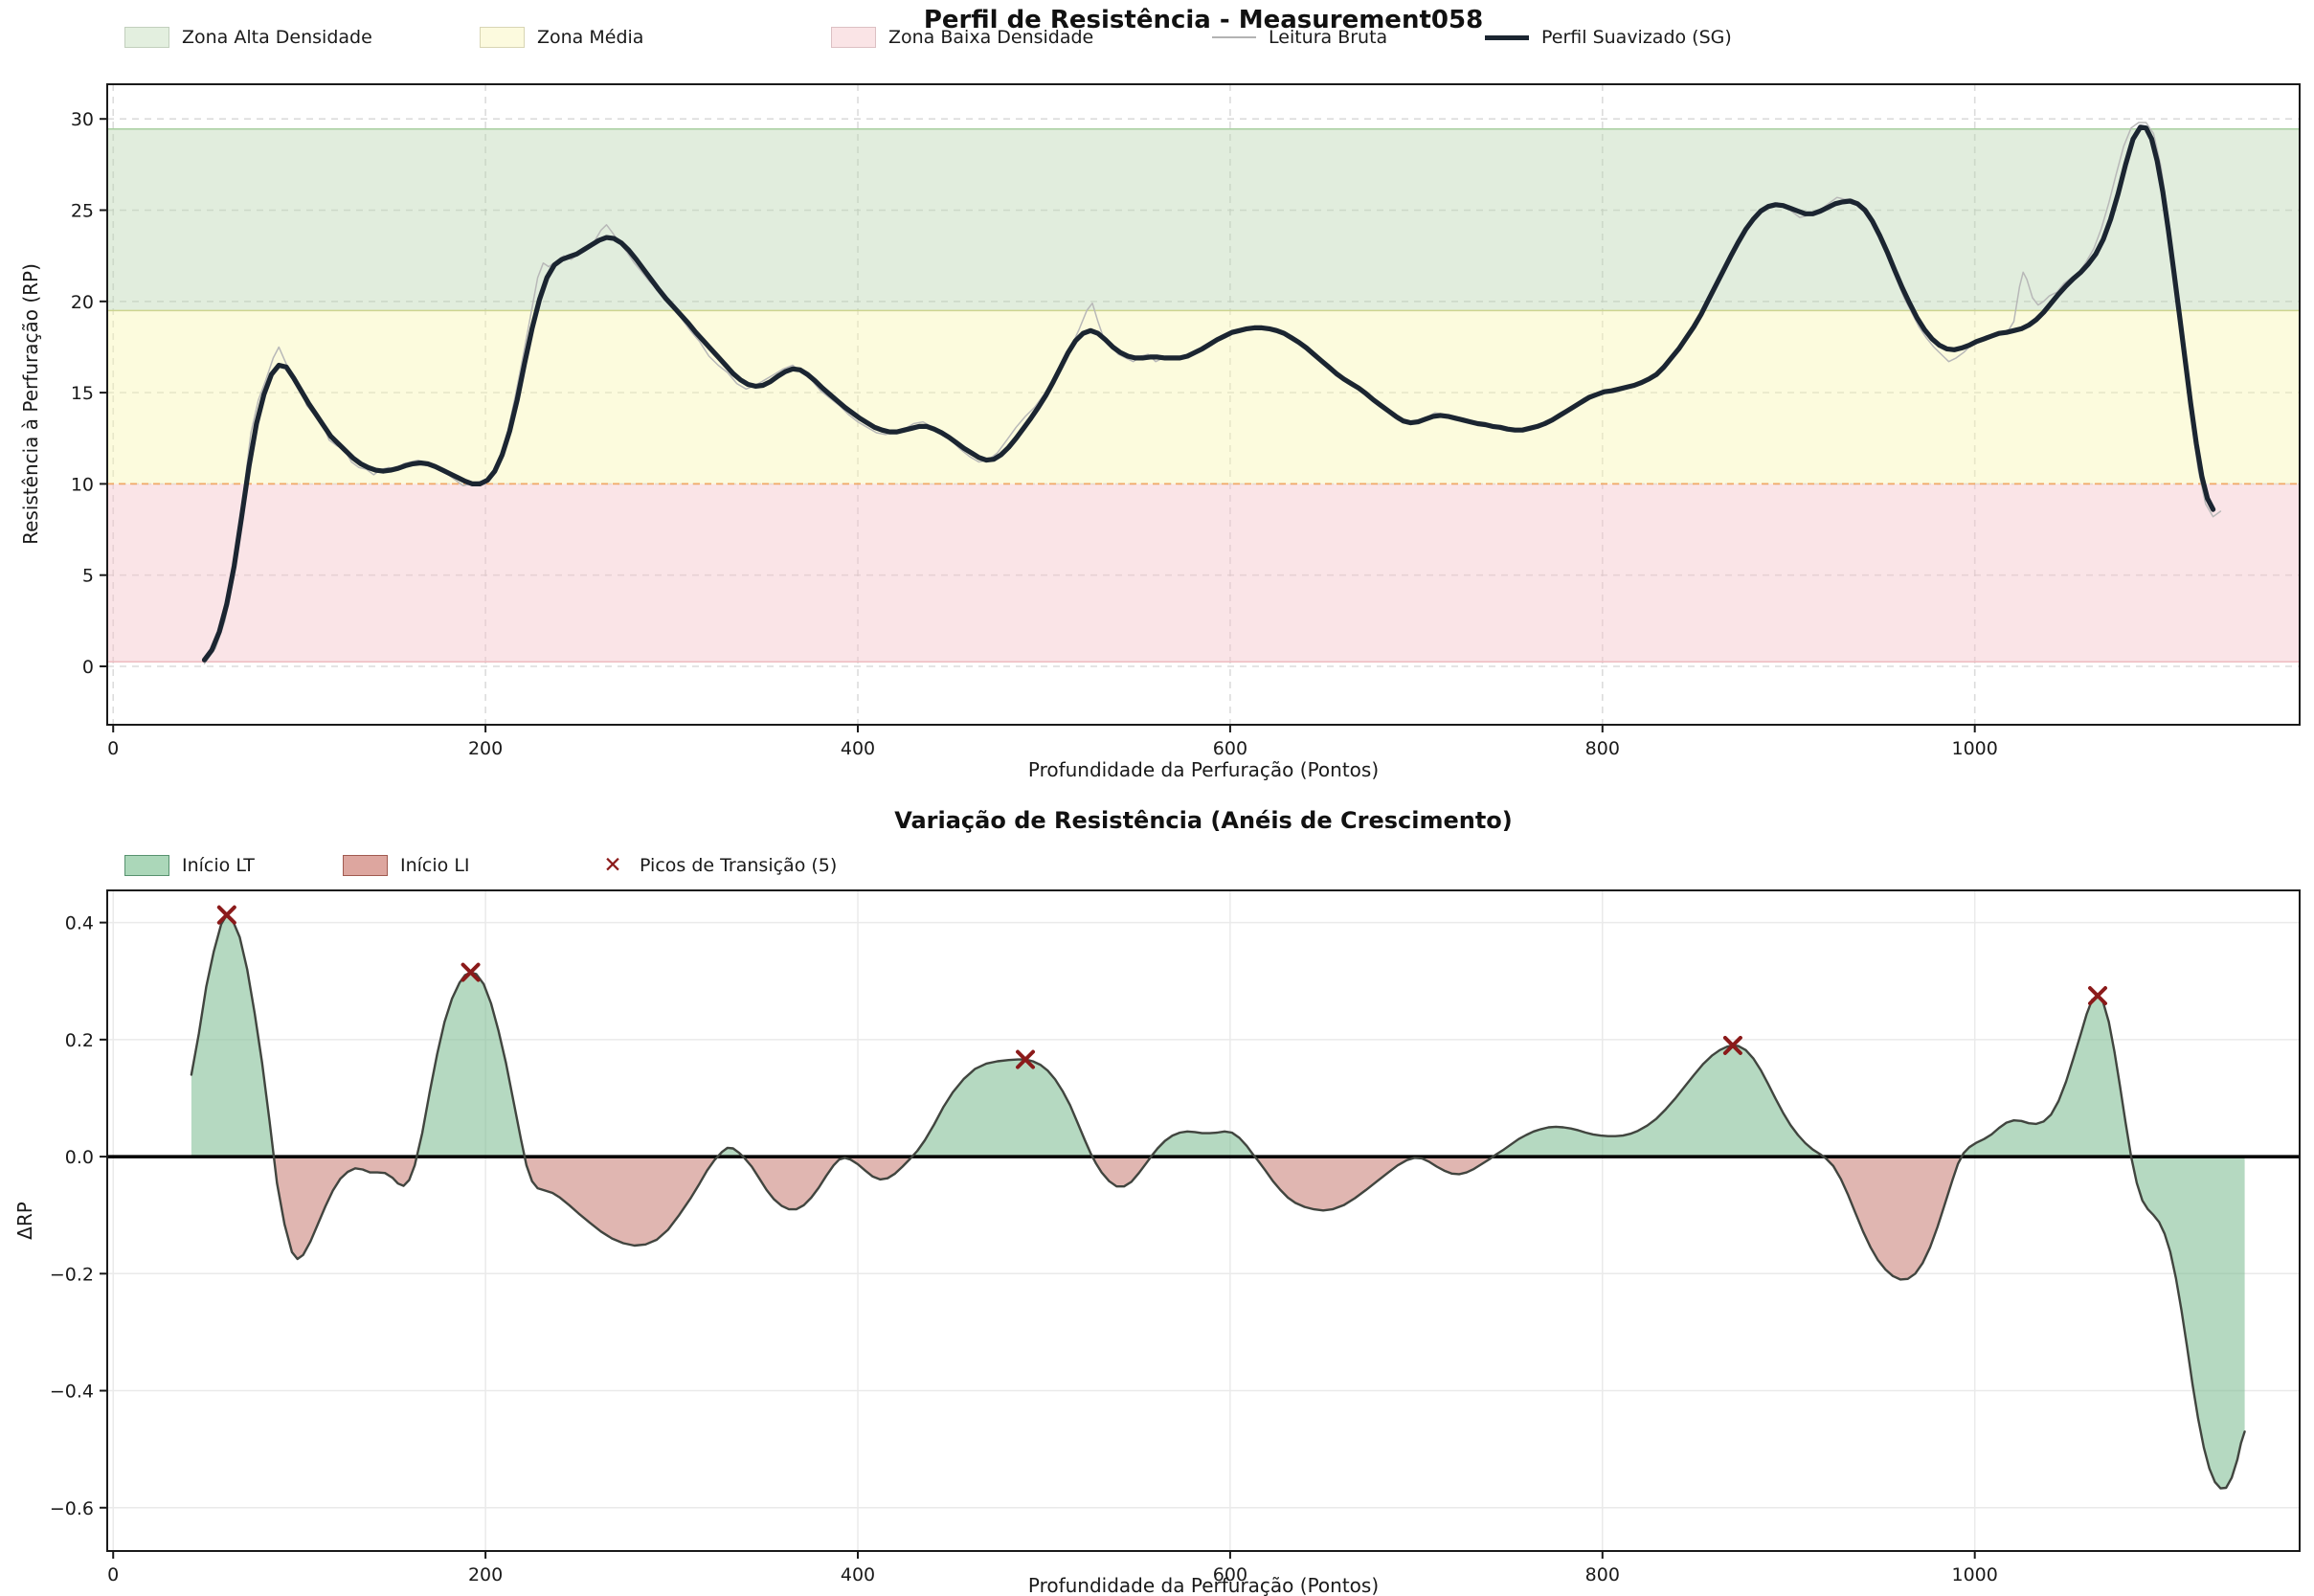  I want to click on legend-label: Zona Média, so click(590, 37).